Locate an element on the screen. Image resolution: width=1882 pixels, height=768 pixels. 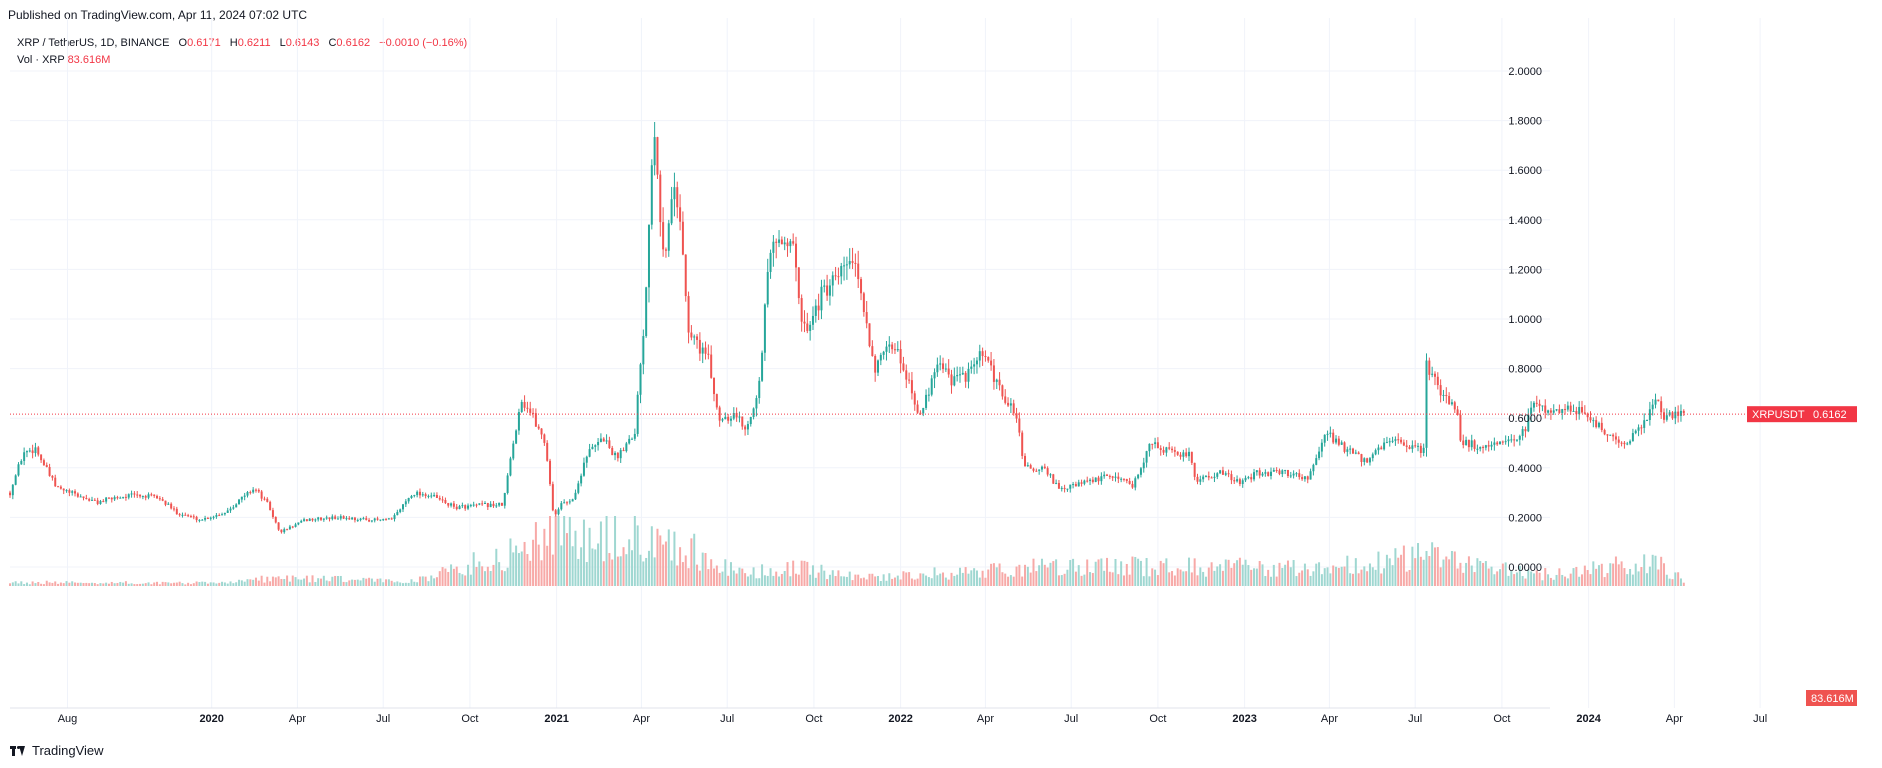
price-tag-value: 0.6162 is located at coordinates (1830, 415).